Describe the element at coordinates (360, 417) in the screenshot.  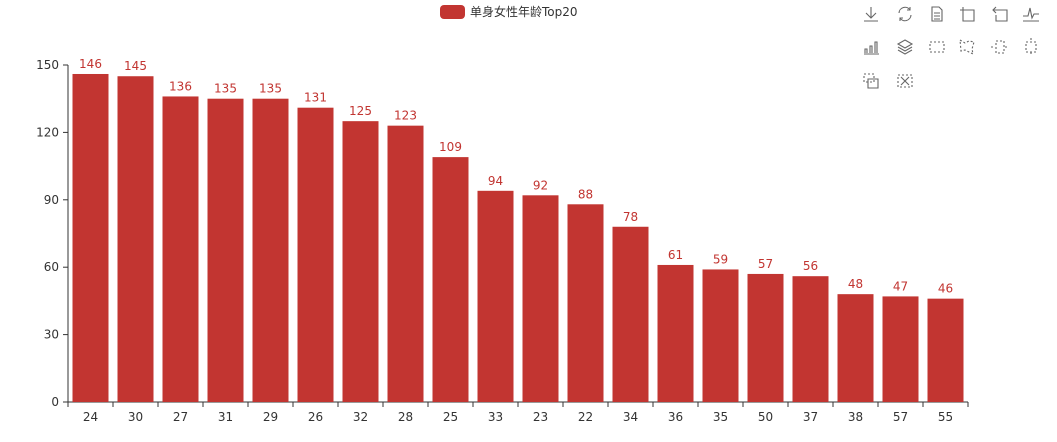
I see `x-tick-label: 32` at that location.